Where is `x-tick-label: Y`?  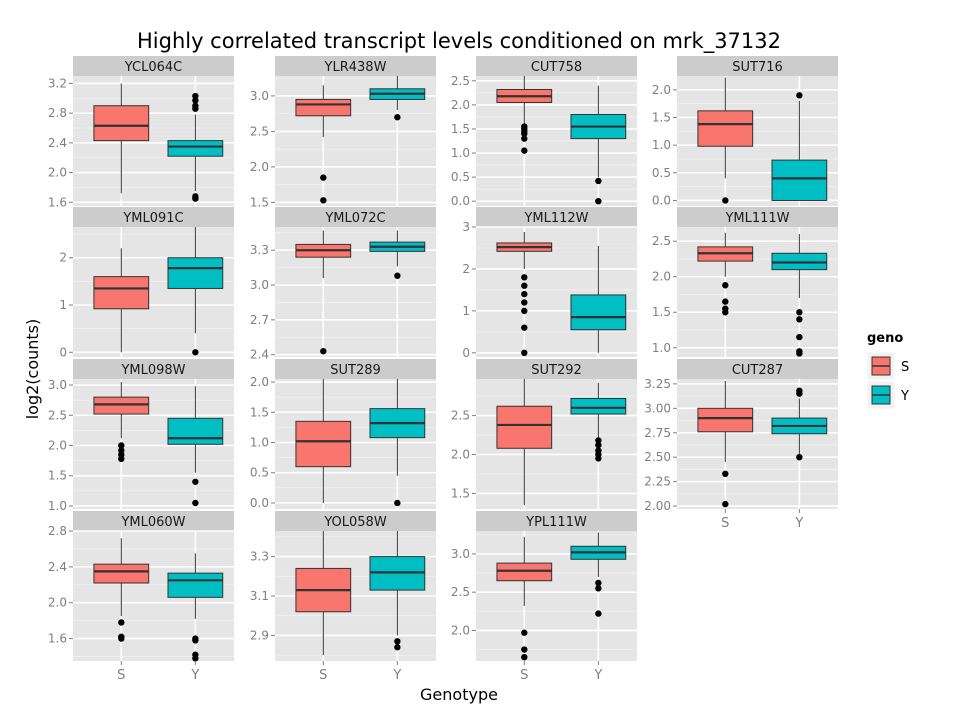 x-tick-label: Y is located at coordinates (597, 675).